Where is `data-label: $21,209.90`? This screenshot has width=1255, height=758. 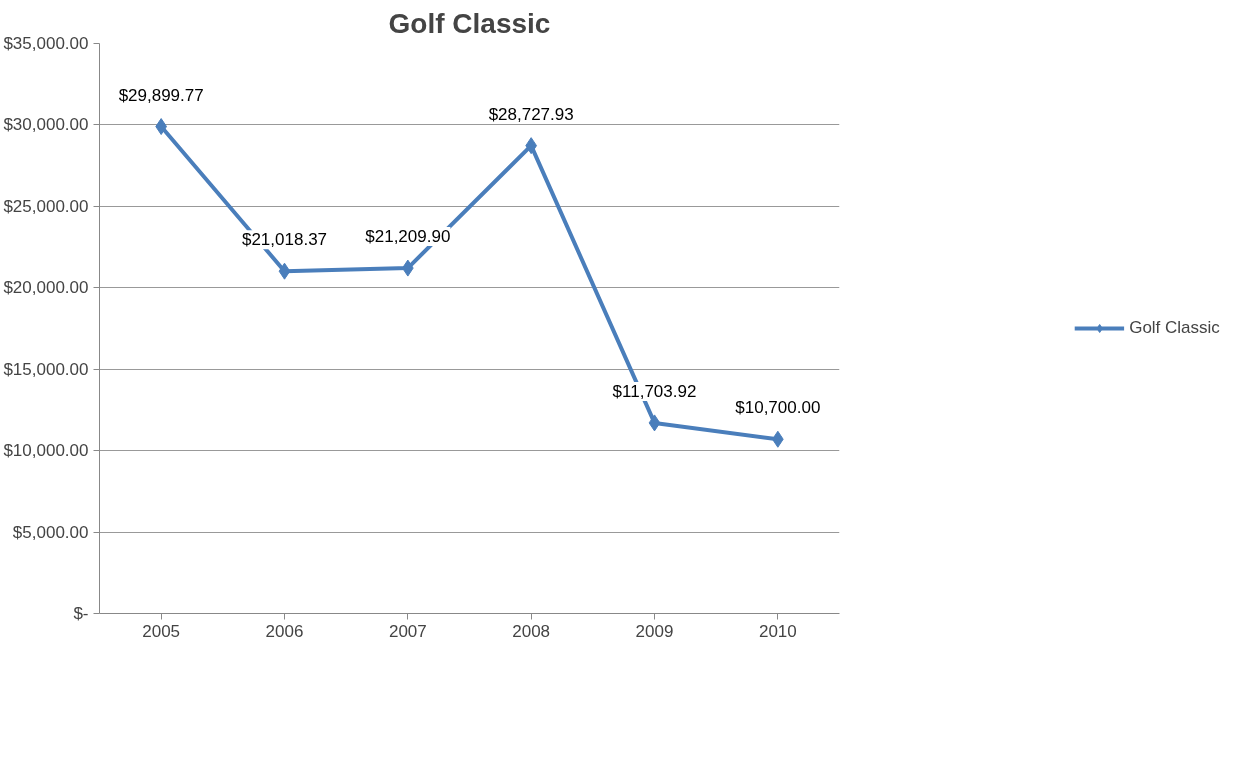
data-label: $21,209.90 is located at coordinates (408, 237).